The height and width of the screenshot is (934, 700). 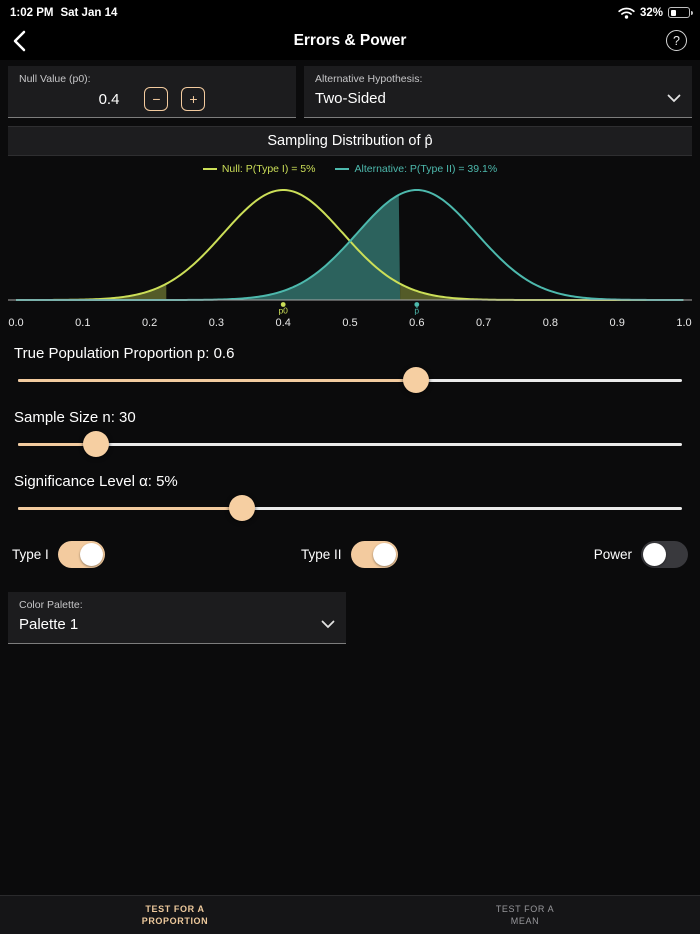 I want to click on status-bar: 1:02 PM Sat Jan 14 32%, so click(x=350, y=11).